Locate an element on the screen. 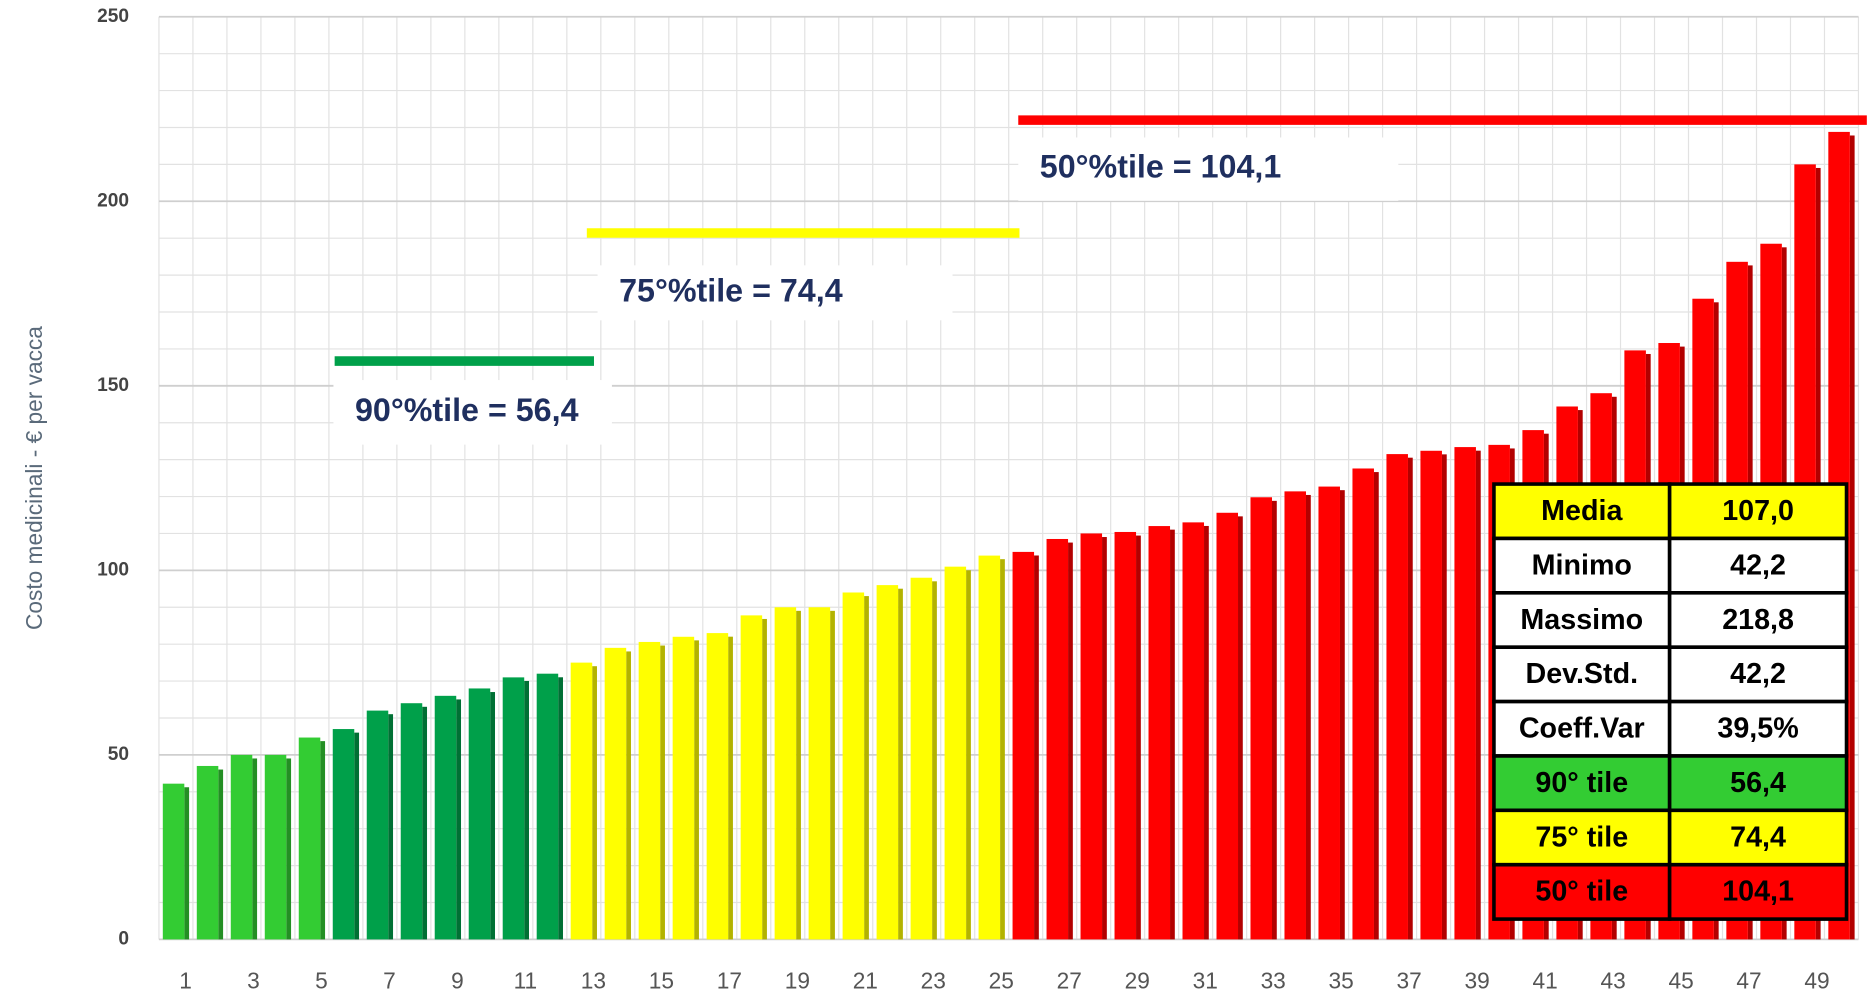 The image size is (1874, 998). x-tick-label: 39 is located at coordinates (1477, 980).